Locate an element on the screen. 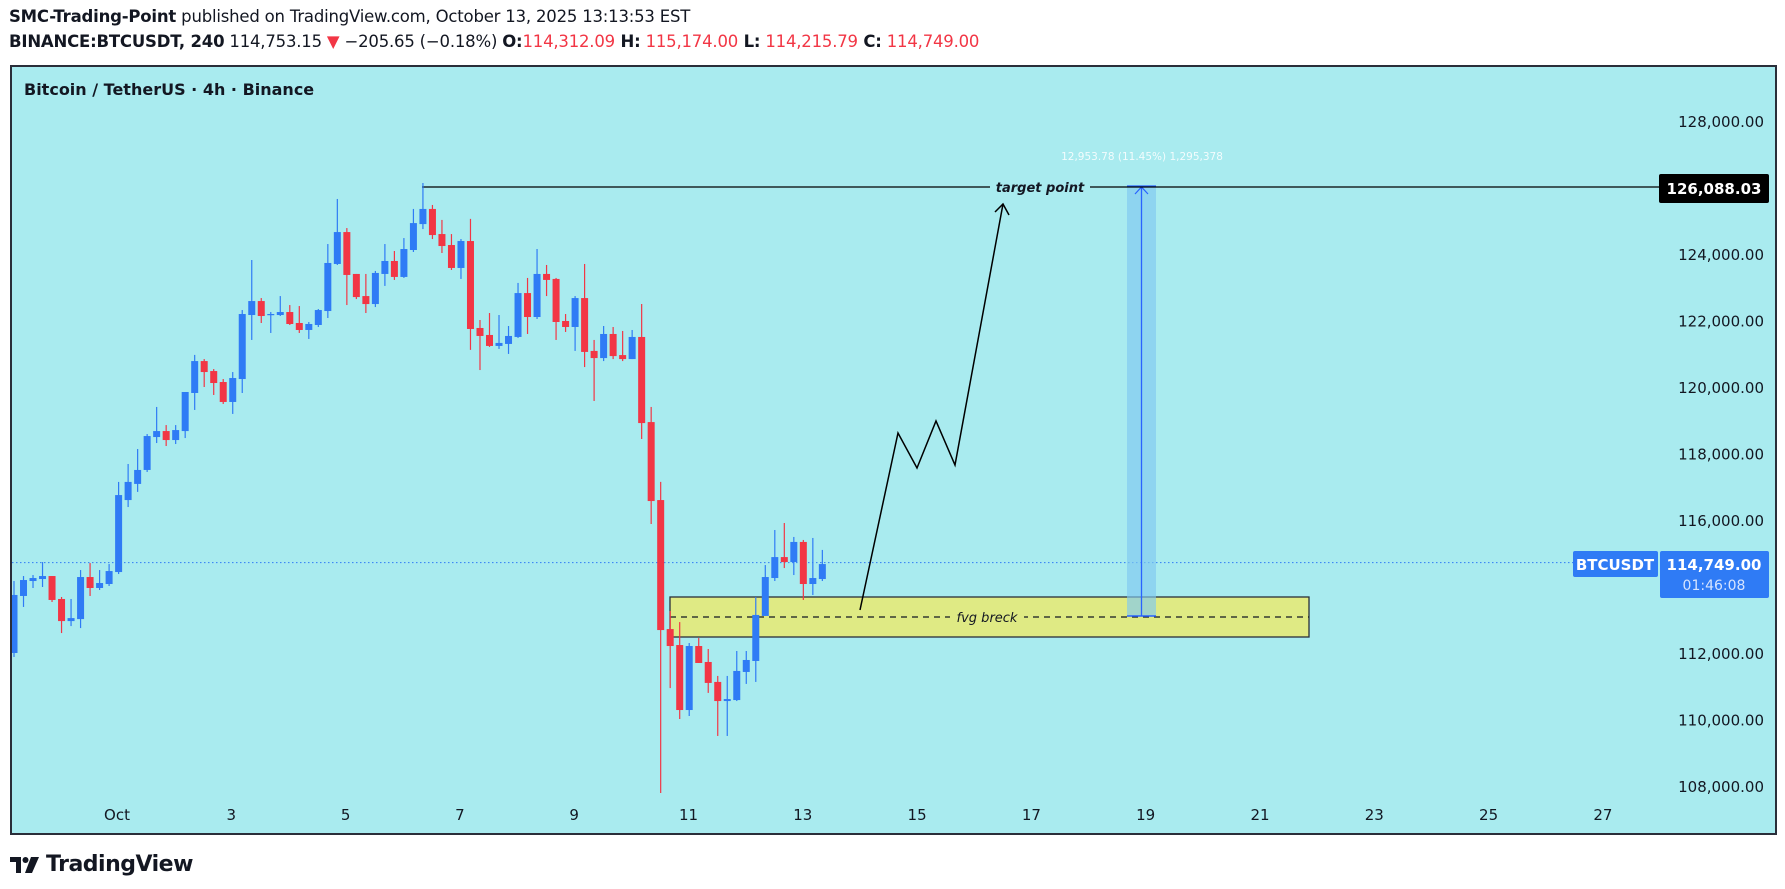  price-change: −205.65 (−0.18%) is located at coordinates (421, 41).